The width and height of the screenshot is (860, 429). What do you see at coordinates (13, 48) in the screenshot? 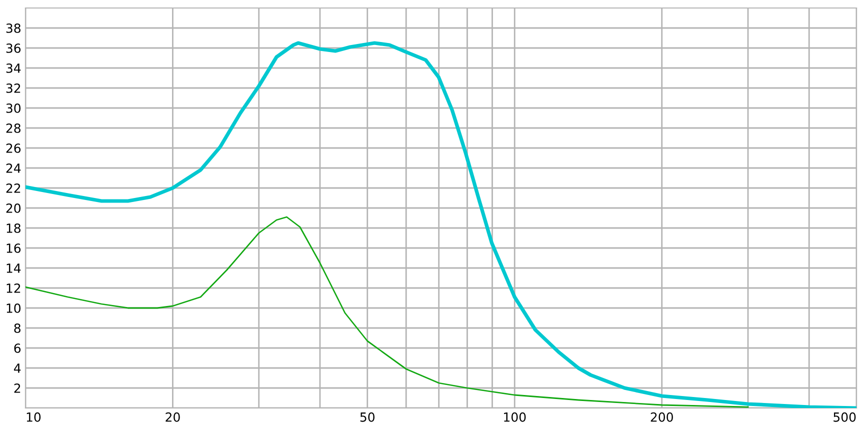
I see `y-tick-label: 36` at bounding box center [13, 48].